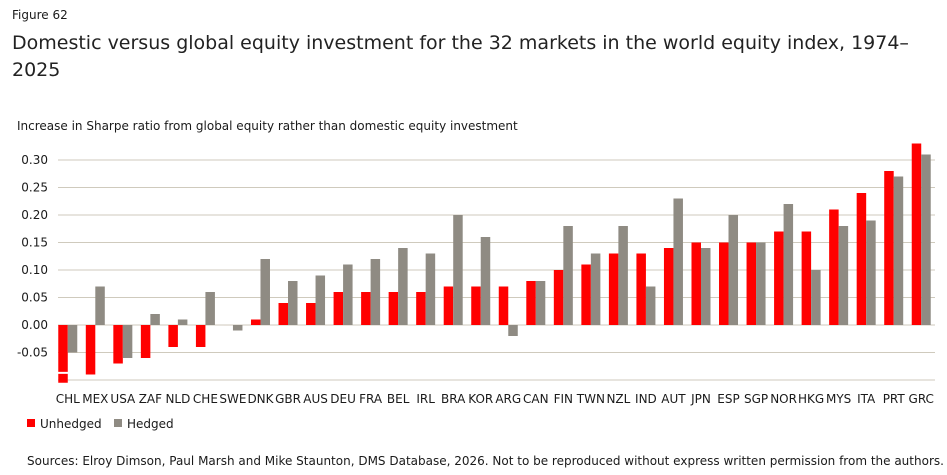 The height and width of the screenshot is (475, 947). I want to click on bar-unhedged-mys, so click(834, 267).